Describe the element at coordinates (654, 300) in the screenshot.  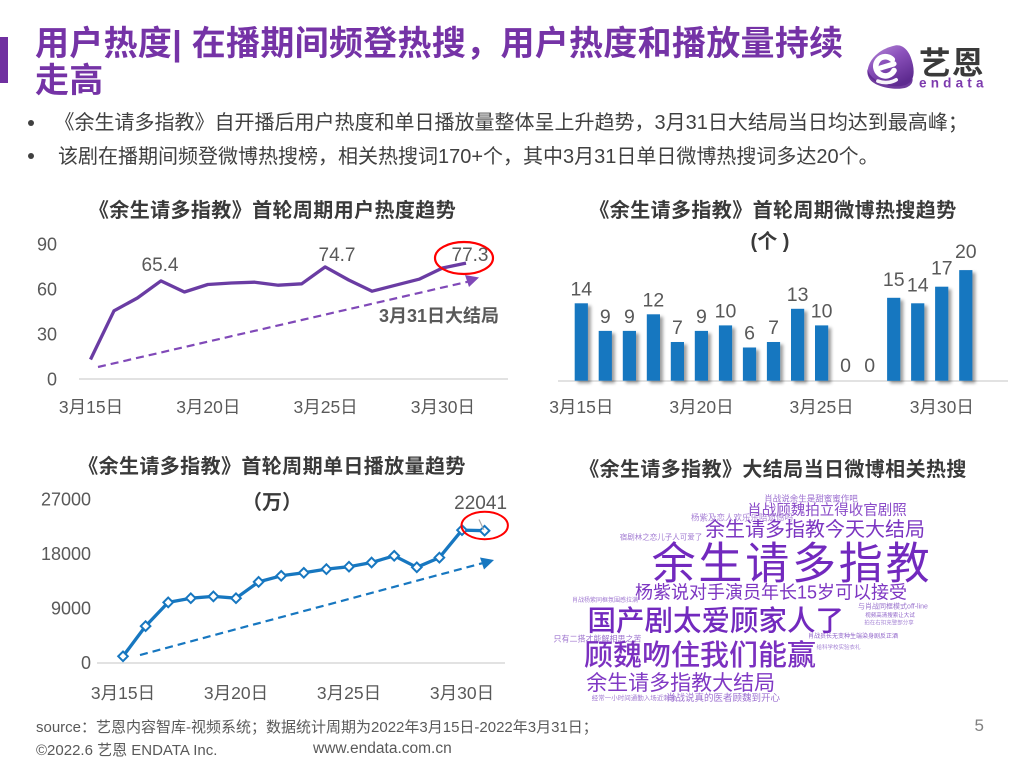
I see `svg-text: 12` at that location.